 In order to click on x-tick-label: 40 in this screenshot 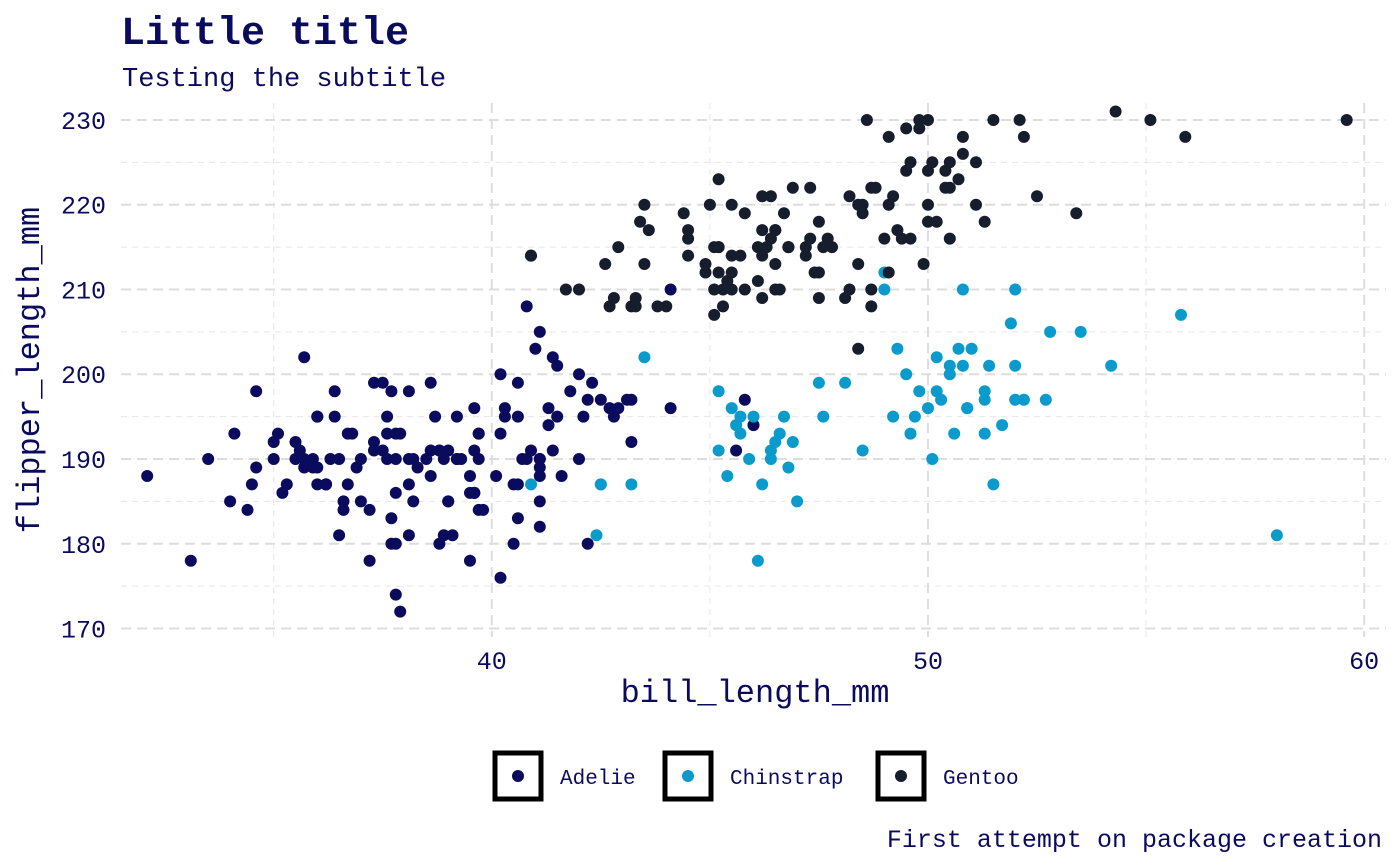, I will do `click(492, 662)`.